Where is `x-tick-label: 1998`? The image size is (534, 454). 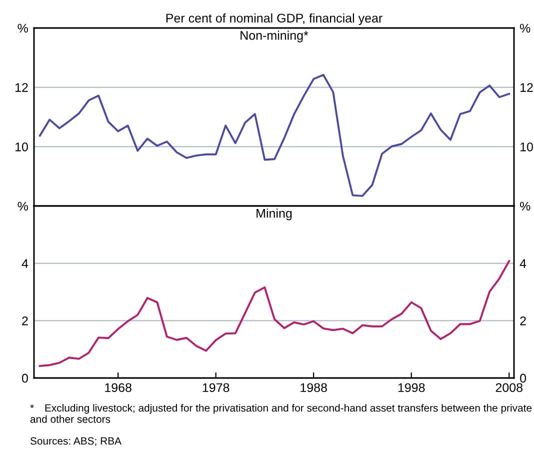 x-tick-label: 1998 is located at coordinates (411, 387).